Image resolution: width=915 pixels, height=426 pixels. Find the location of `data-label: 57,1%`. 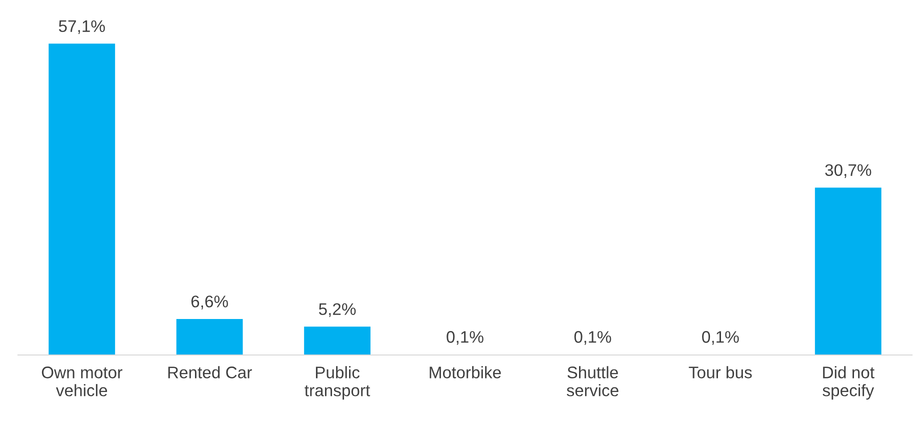

data-label: 57,1% is located at coordinates (81, 27).